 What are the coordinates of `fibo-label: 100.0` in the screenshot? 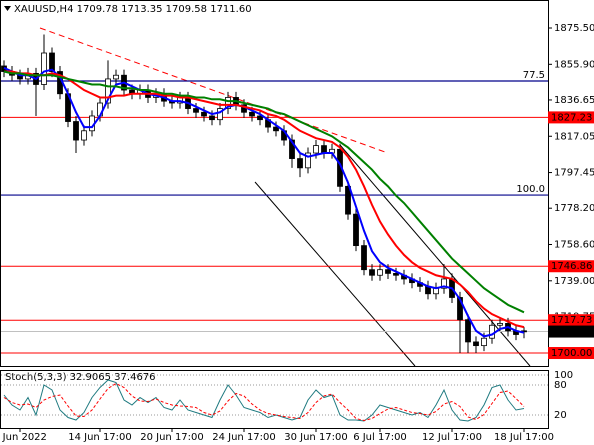 It's located at (530, 189).